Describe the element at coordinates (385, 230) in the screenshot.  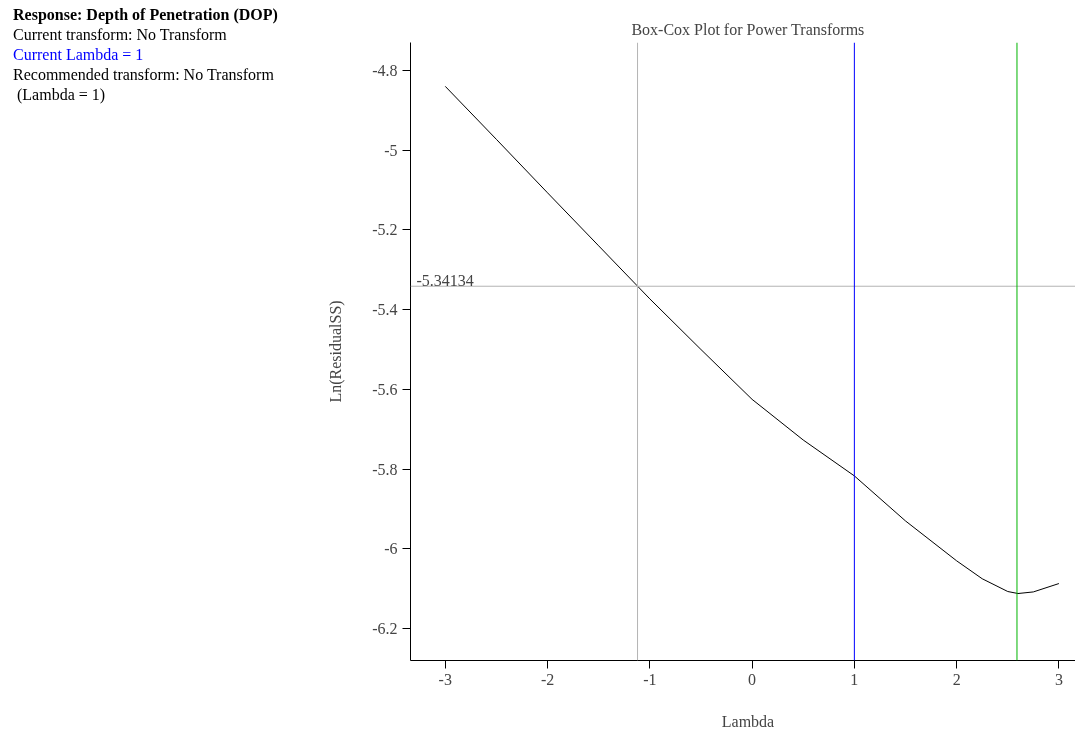
I see `y-tick-label: -5.2` at that location.